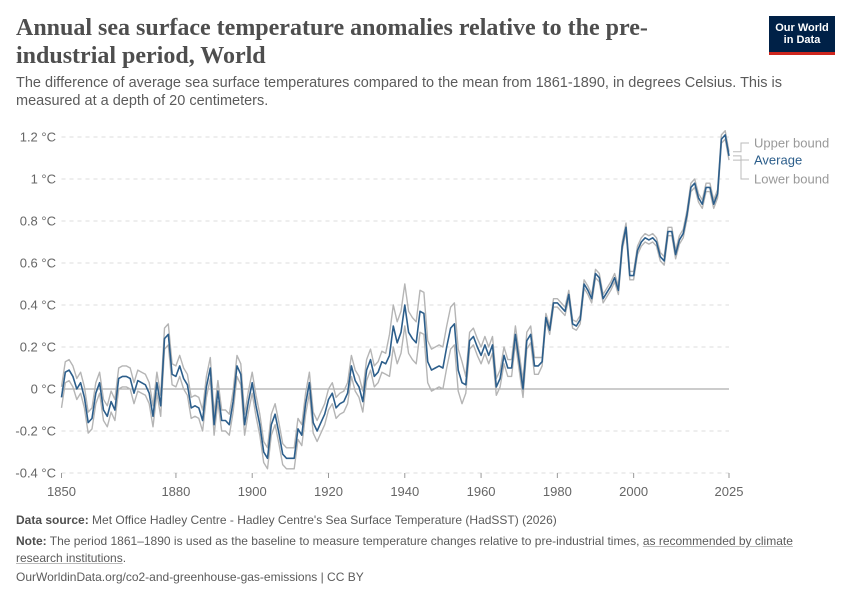 This screenshot has width=850, height=600. What do you see at coordinates (328, 491) in the screenshot?
I see `x-tick-label: 1920` at bounding box center [328, 491].